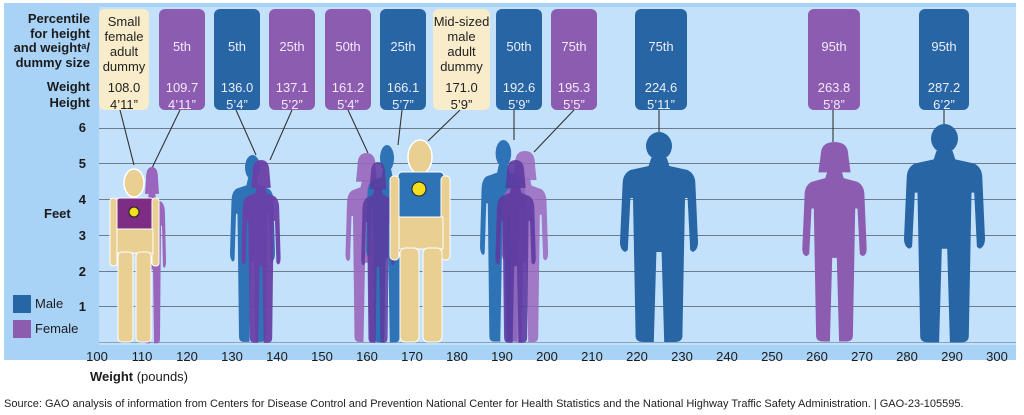 The width and height of the screenshot is (1024, 415). What do you see at coordinates (82, 199) in the screenshot?
I see `y-tick: 4` at bounding box center [82, 199].